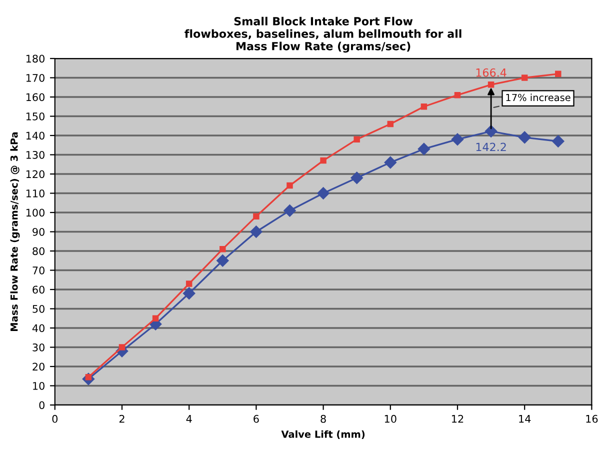  What do you see at coordinates (323, 418) in the screenshot?
I see `x-tick-label: 8` at bounding box center [323, 418].